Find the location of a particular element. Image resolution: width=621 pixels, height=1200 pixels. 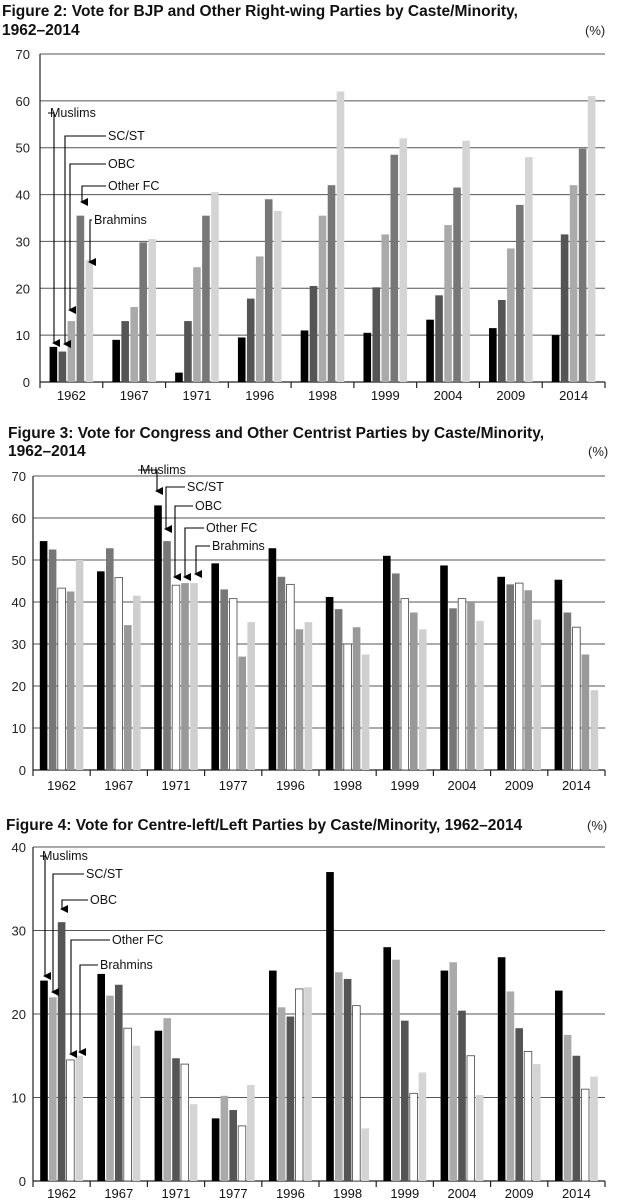

bar-obc-1996 is located at coordinates (290, 1098).